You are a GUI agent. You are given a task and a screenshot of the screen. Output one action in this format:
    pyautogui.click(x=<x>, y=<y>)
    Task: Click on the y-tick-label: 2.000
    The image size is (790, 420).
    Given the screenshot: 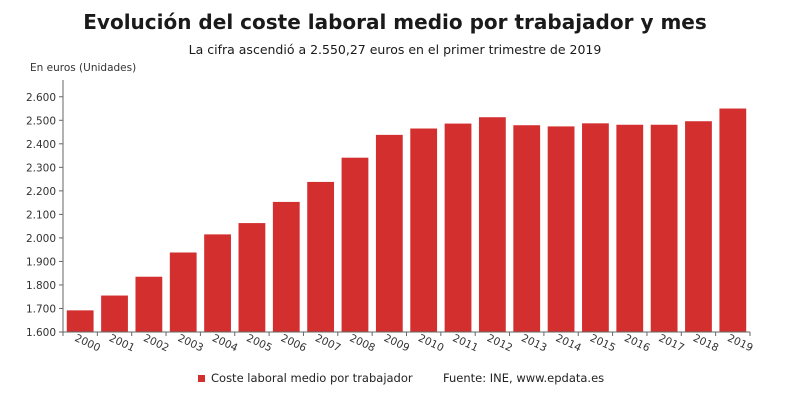 What is the action you would take?
    pyautogui.click(x=41, y=239)
    